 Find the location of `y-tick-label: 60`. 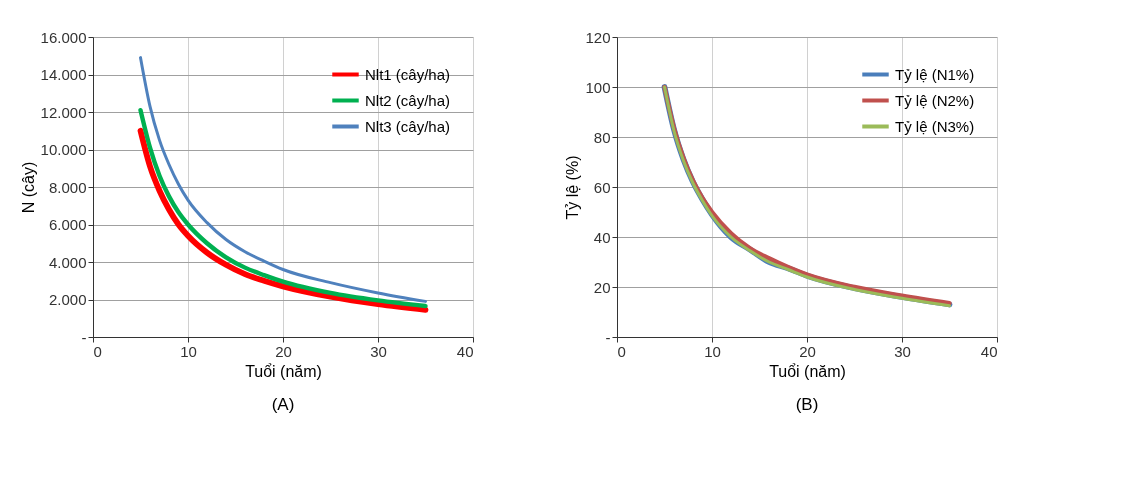

y-tick-label: 60 is located at coordinates (602, 187).